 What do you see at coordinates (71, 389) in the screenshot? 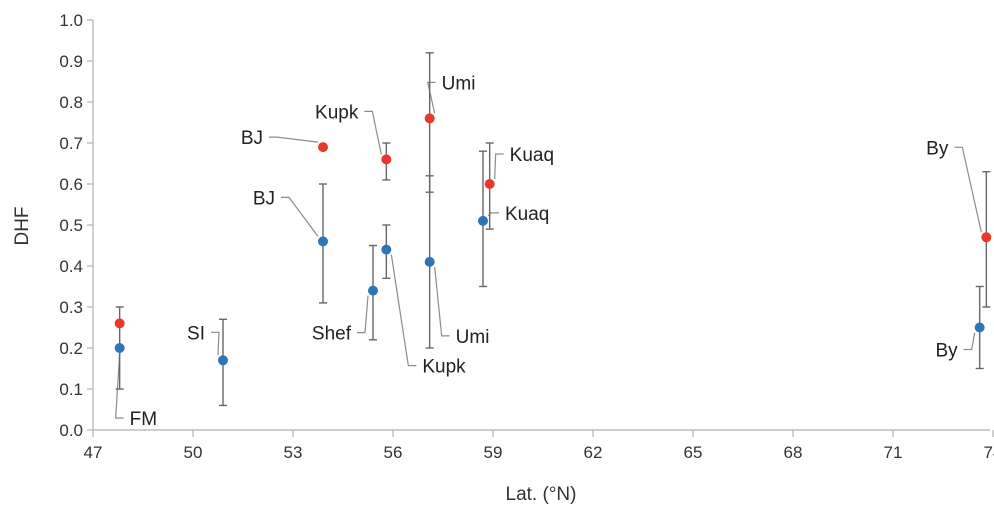
I see `y-tick-label: 0.1` at bounding box center [71, 389].